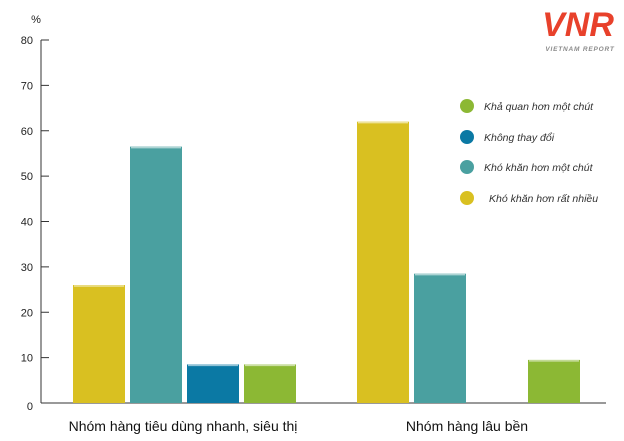 Image resolution: width=624 pixels, height=441 pixels. What do you see at coordinates (539, 168) in the screenshot?
I see `legend-label: Khó khăn hơn một chút` at bounding box center [539, 168].